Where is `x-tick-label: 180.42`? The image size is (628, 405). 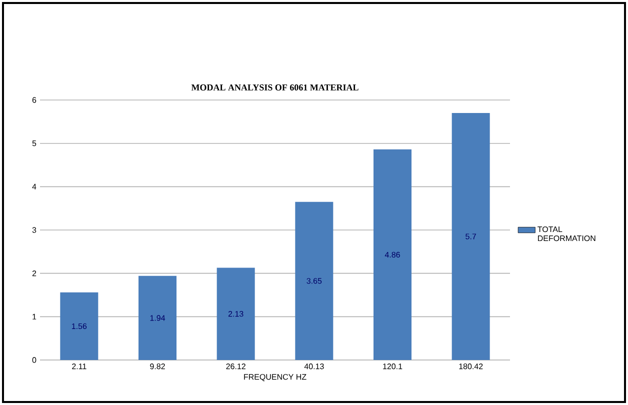 x-tick-label: 180.42 is located at coordinates (471, 367).